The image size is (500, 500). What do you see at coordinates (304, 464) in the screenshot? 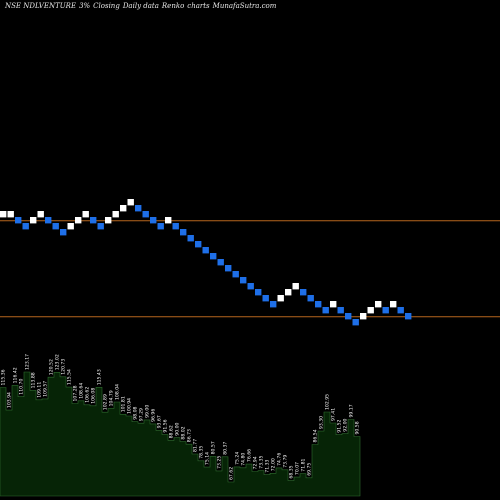
I see `volume-label: 71.81` at bounding box center [304, 464].